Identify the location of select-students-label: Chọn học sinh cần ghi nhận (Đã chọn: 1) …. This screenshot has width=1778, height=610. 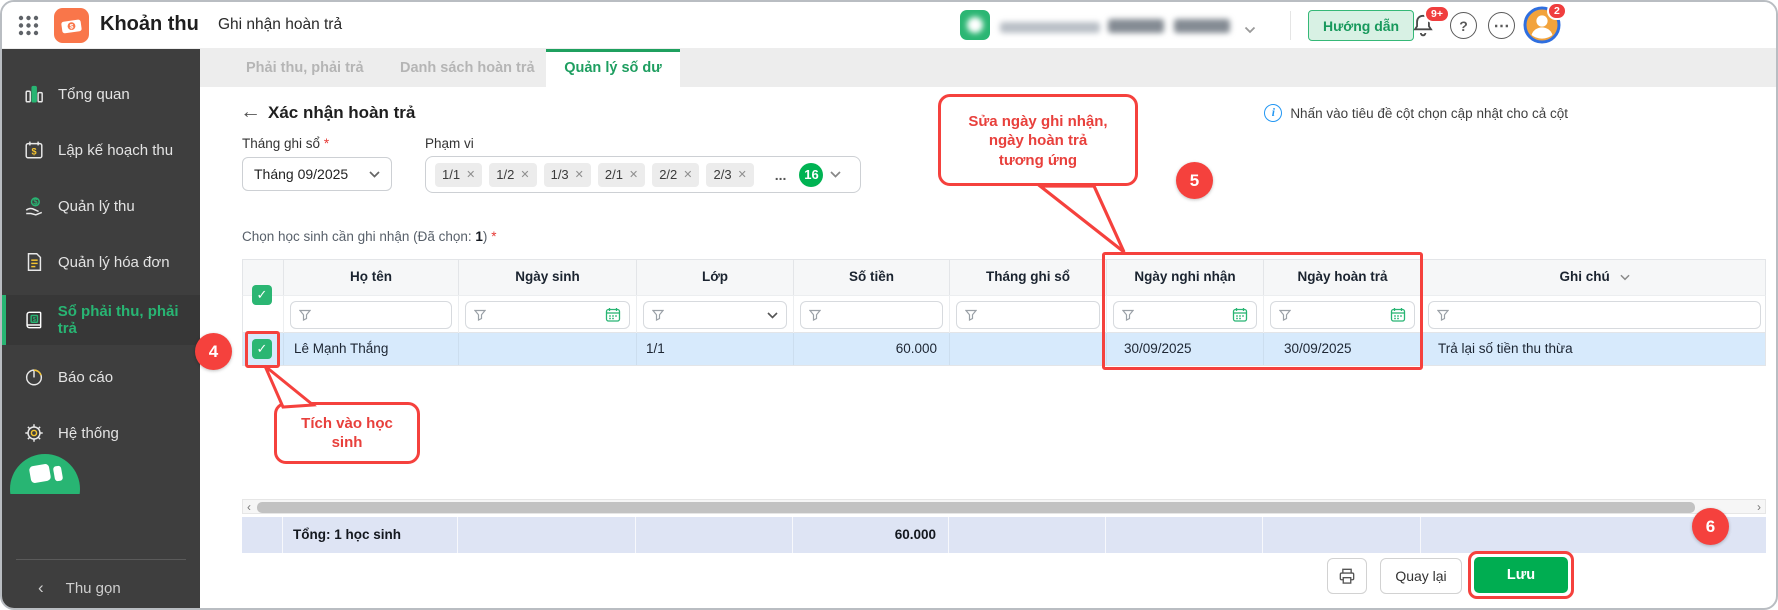
(369, 236).